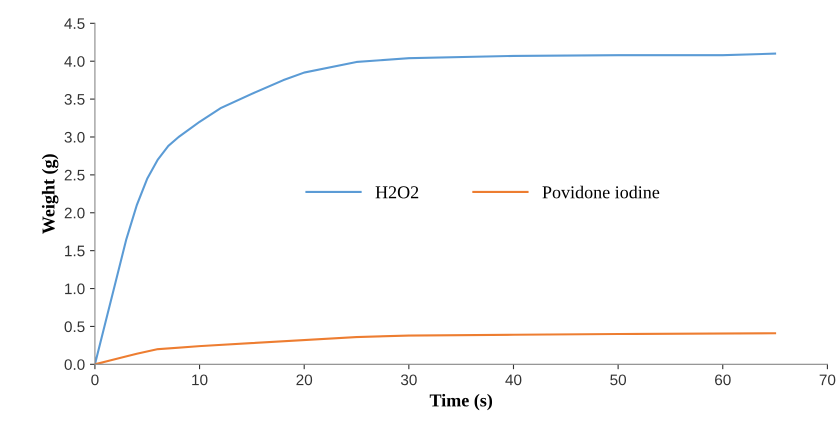 The width and height of the screenshot is (840, 440). What do you see at coordinates (304, 380) in the screenshot?
I see `x-tick-label: 20` at bounding box center [304, 380].